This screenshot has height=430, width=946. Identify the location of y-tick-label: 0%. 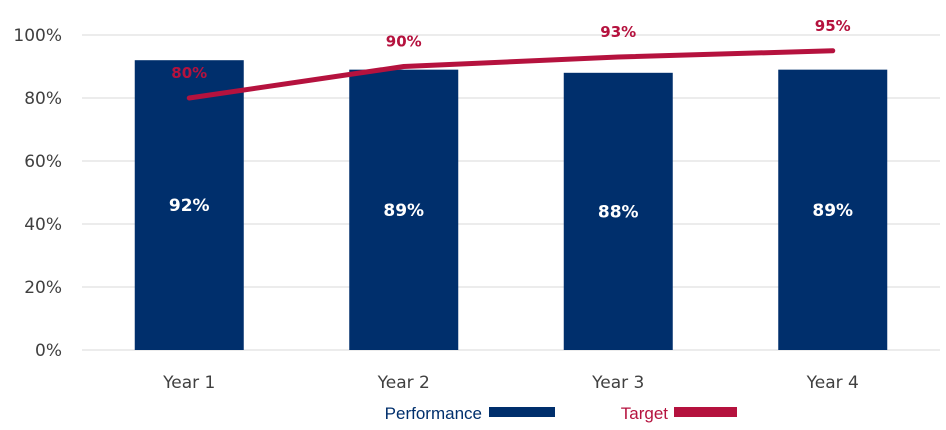
(48, 351).